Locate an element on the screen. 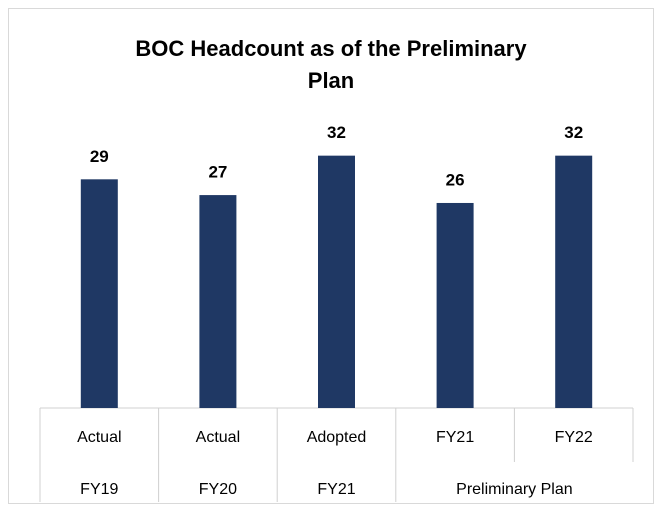  data-label: 27 is located at coordinates (217, 172).